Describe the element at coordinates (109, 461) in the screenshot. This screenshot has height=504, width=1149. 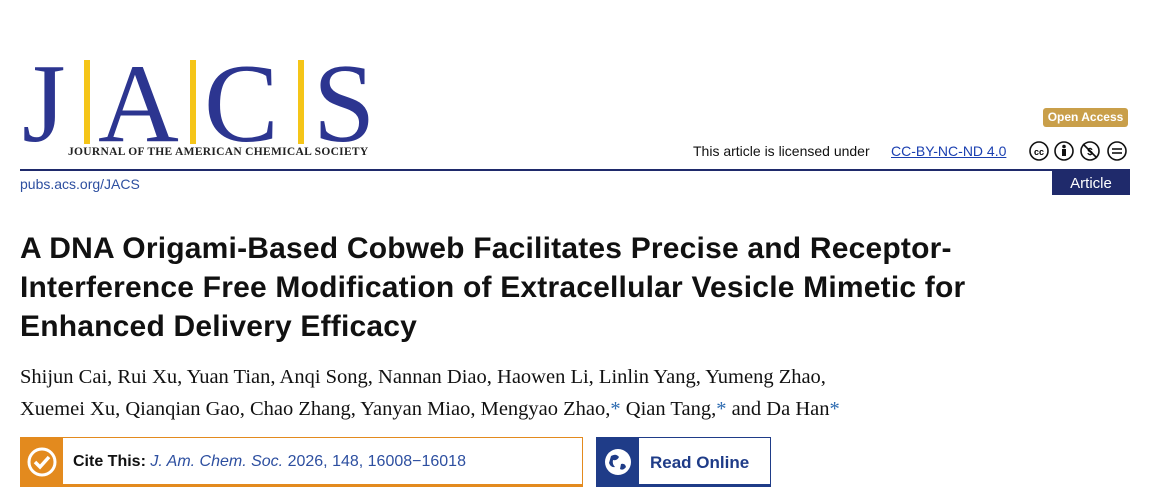
I see `cite-label: Cite This:` at that location.